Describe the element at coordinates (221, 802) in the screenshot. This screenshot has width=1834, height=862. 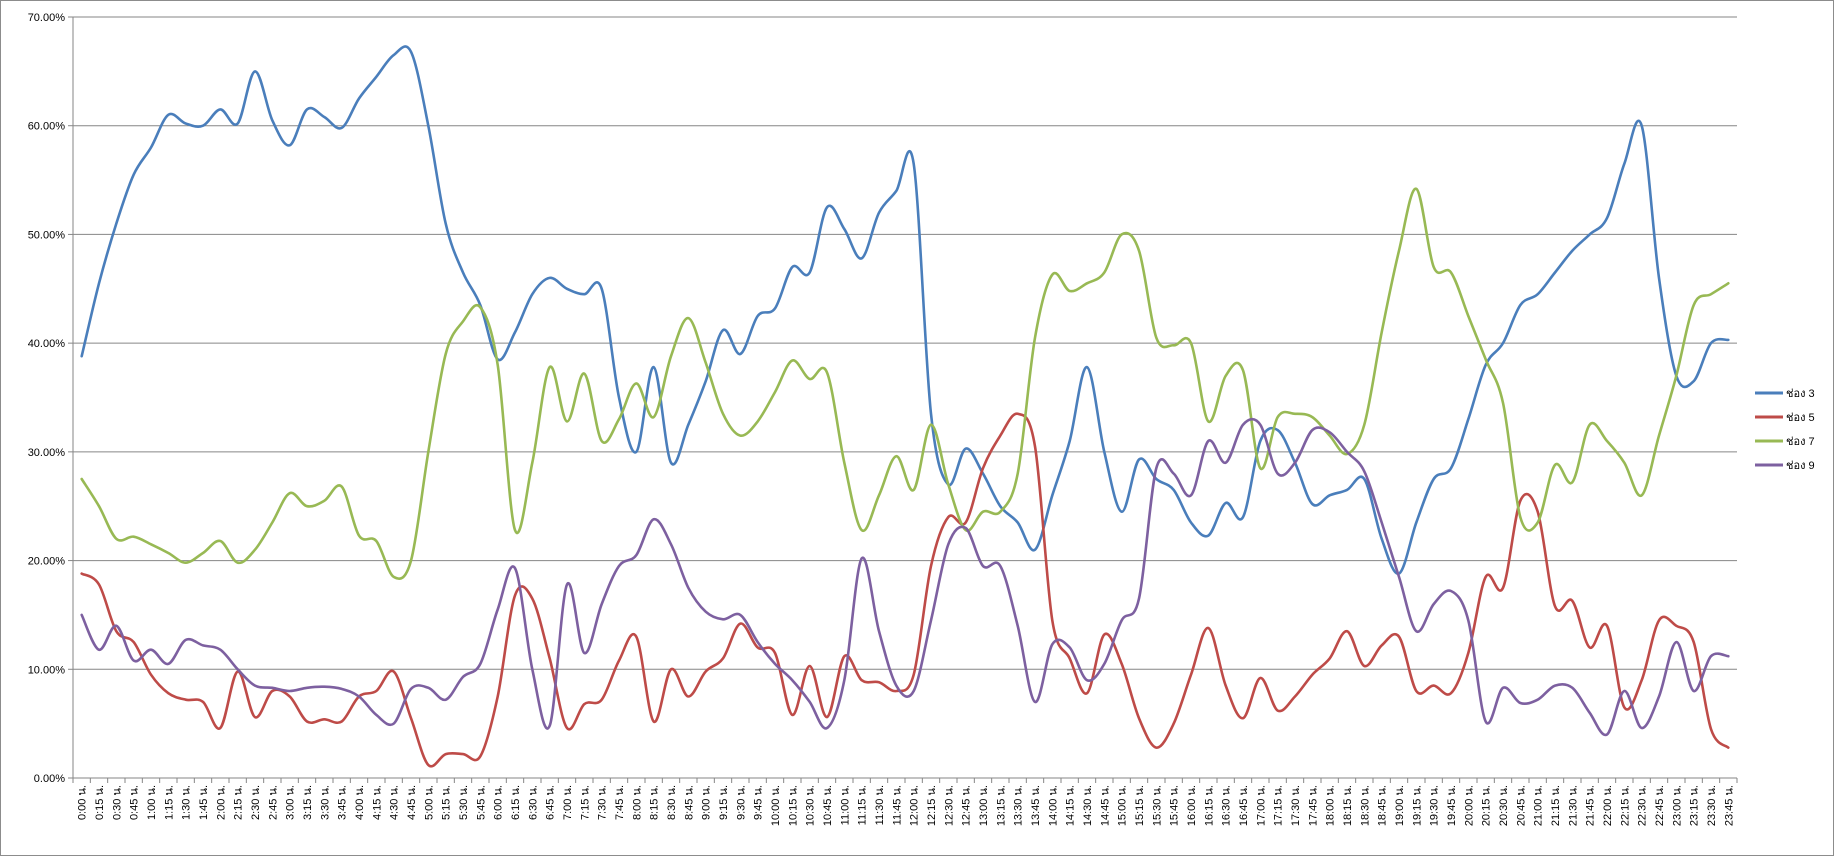
I see `x-tick-label: 2:00 น.` at that location.